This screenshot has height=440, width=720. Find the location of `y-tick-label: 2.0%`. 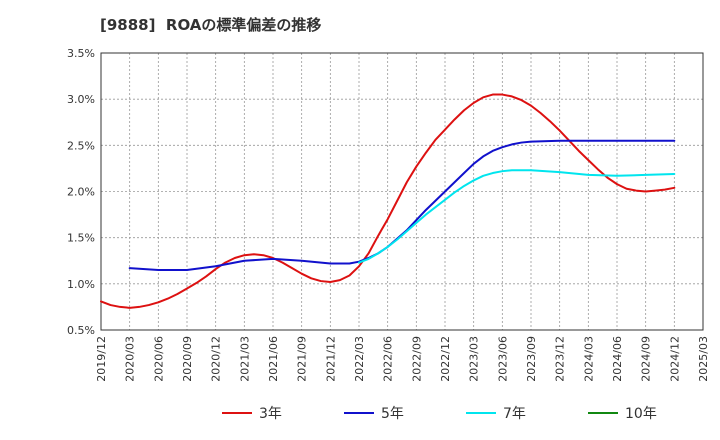

y-tick-label: 2.0% is located at coordinates (81, 192).